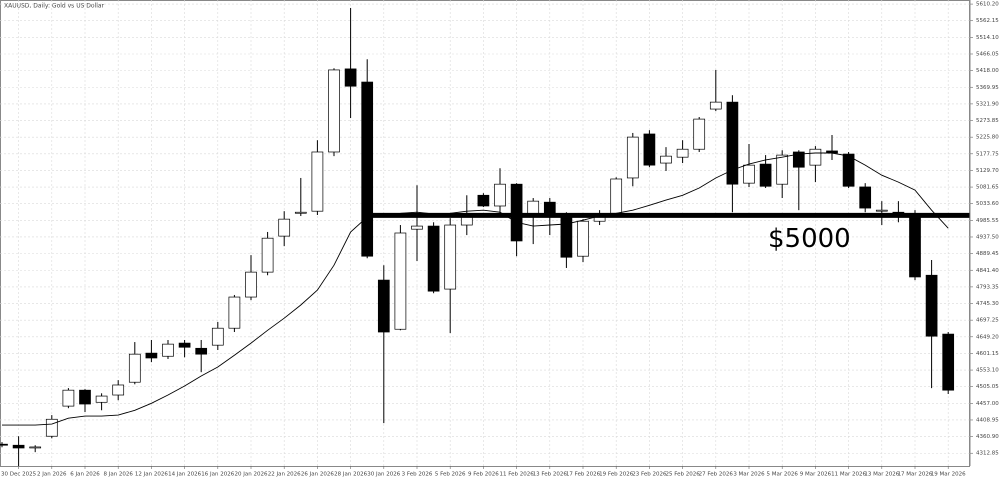 Image resolution: width=1000 pixels, height=481 pixels. I want to click on y-tick-label: 4889.45, so click(987, 254).